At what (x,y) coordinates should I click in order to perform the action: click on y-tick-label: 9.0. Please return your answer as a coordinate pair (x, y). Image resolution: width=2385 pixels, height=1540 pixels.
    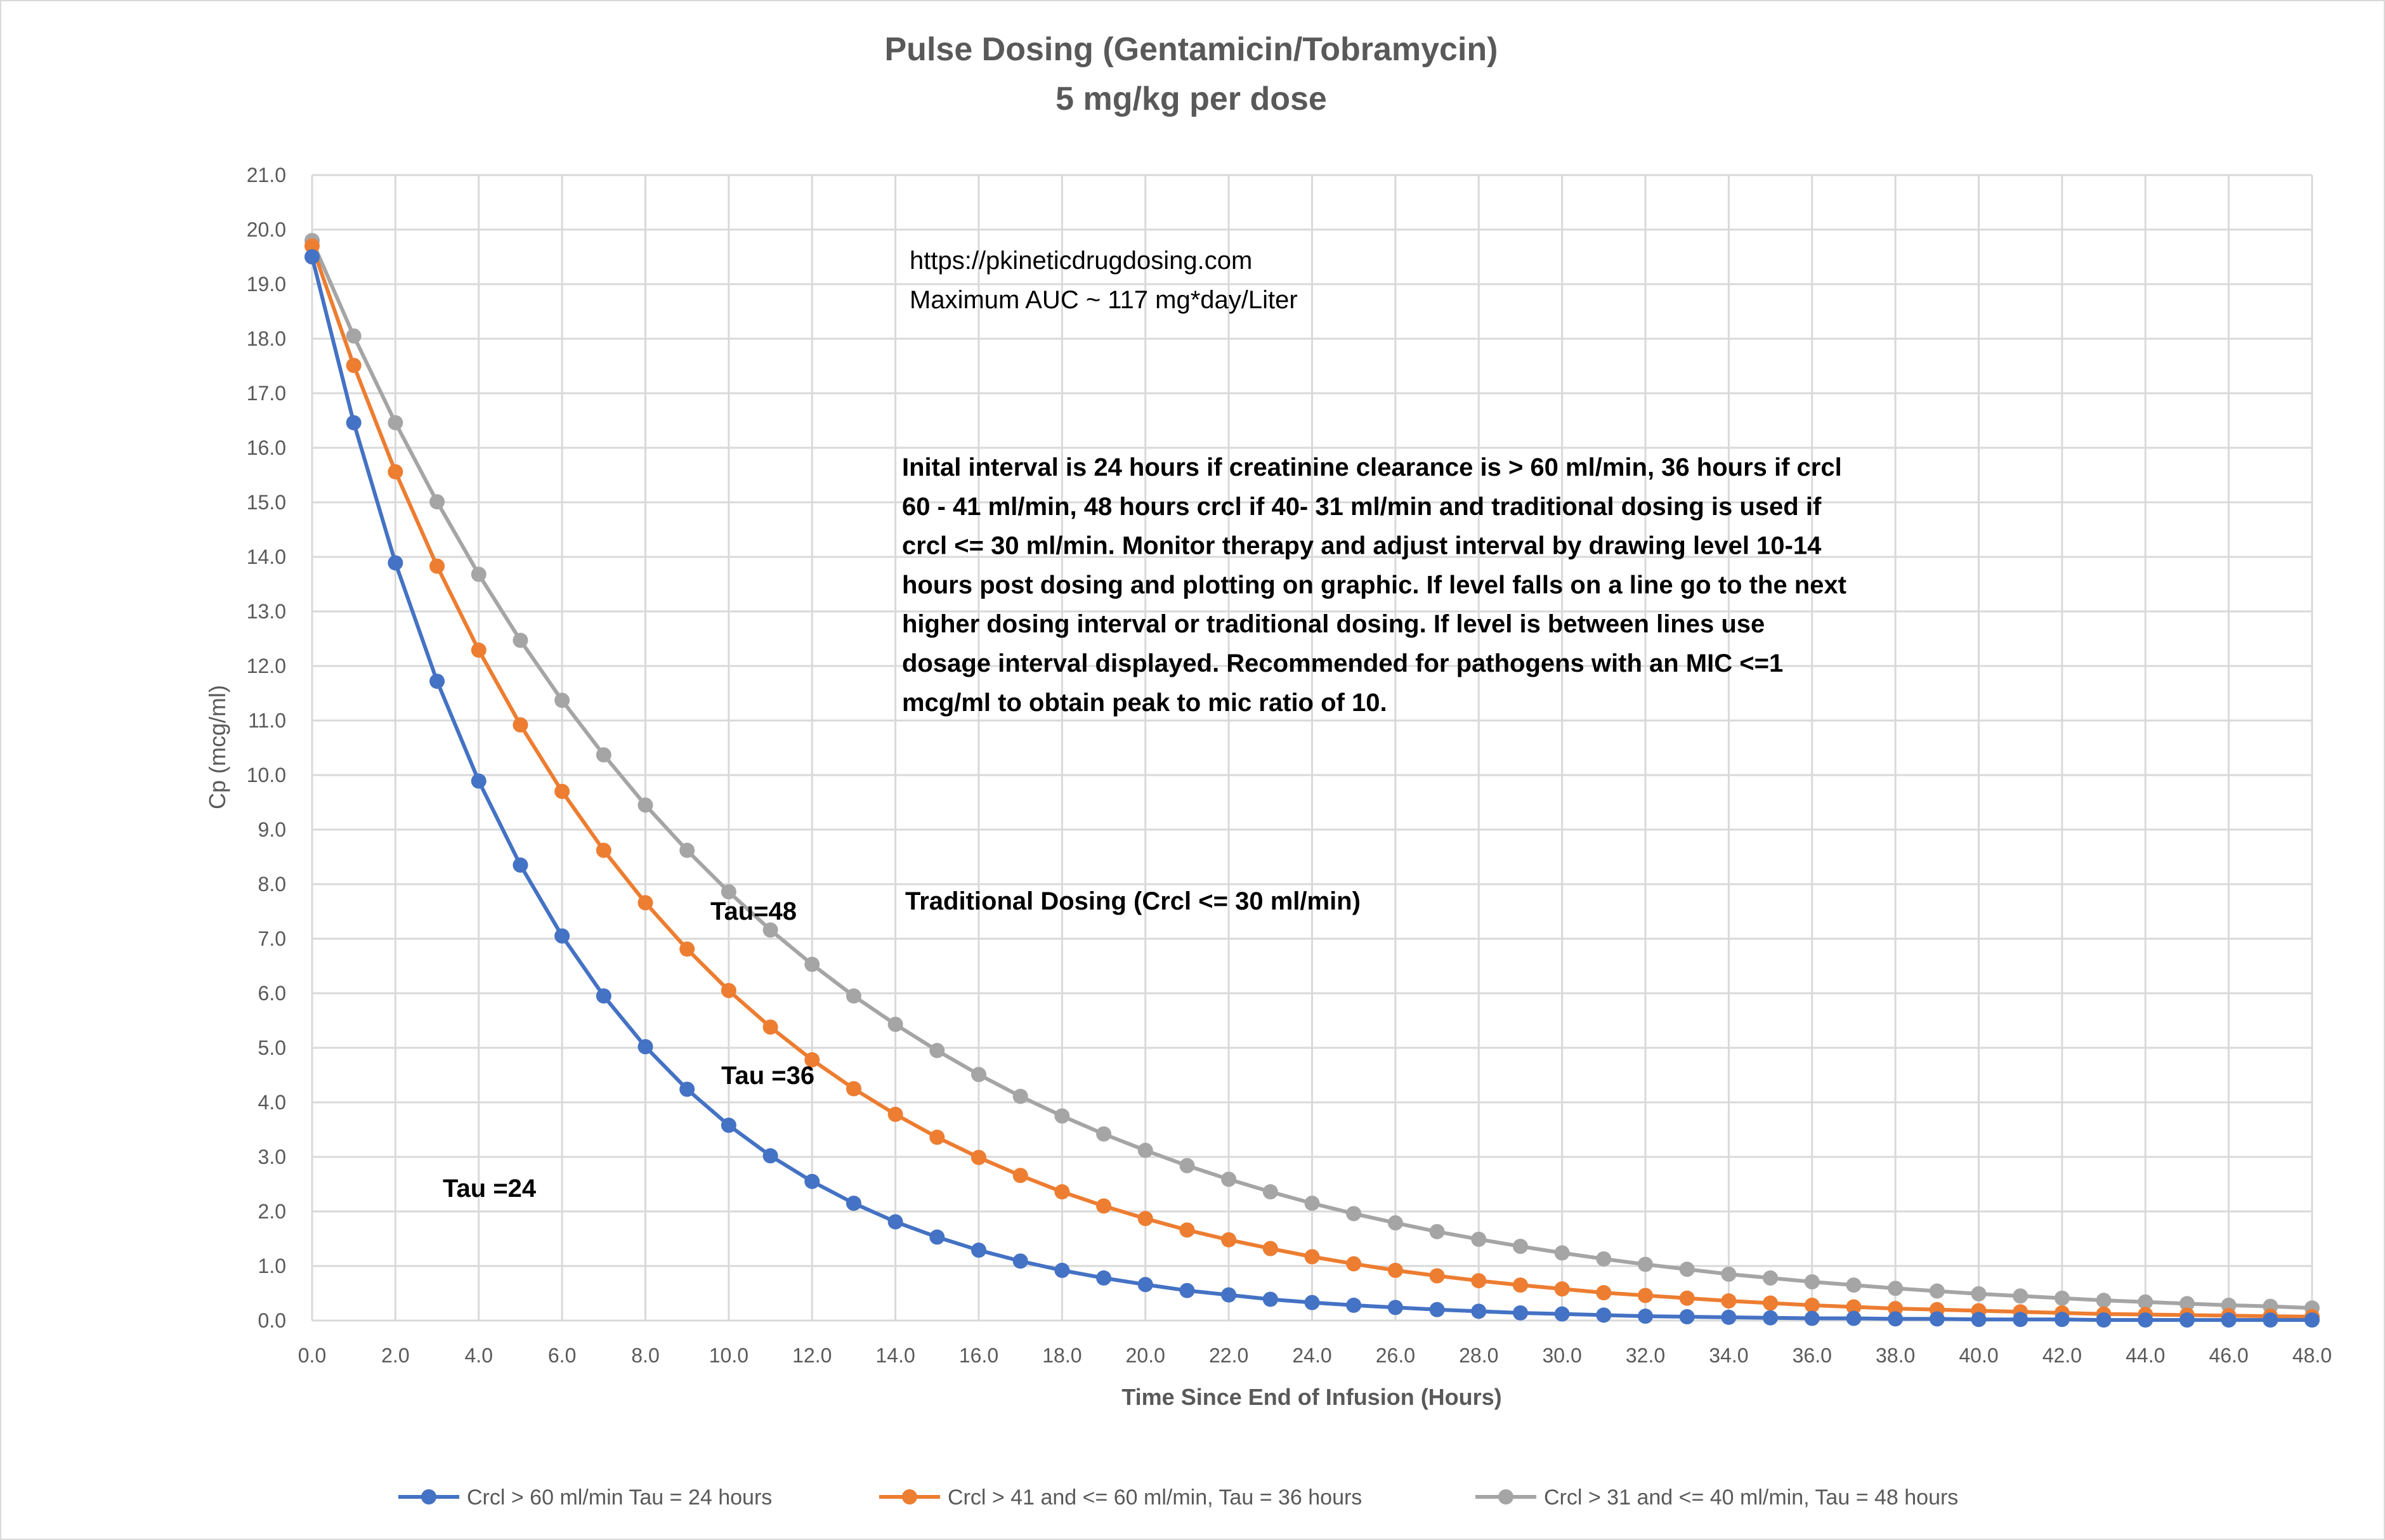
    Looking at the image, I should click on (272, 829).